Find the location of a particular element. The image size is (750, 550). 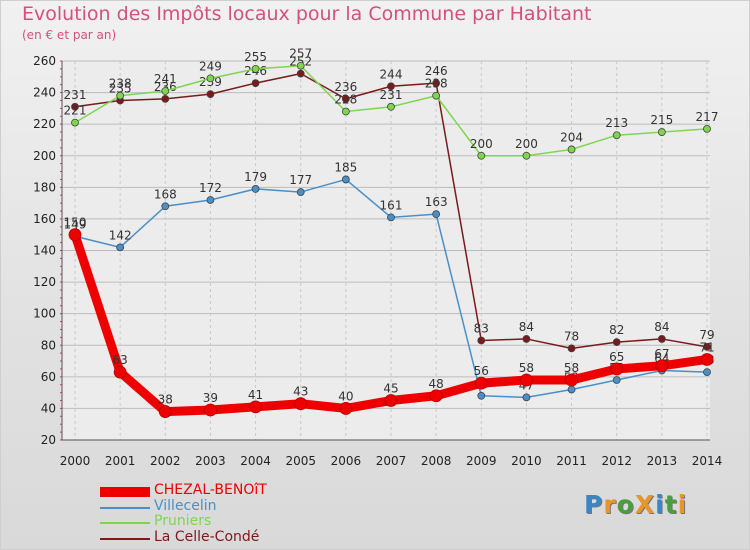

data-label: 215 is located at coordinates (661, 120).